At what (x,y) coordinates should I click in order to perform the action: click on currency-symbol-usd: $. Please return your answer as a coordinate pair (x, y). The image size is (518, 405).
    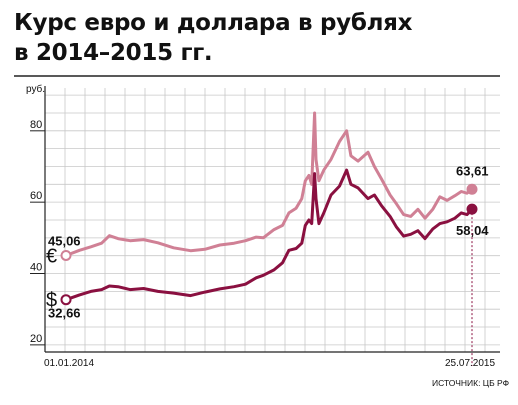
    Looking at the image, I should click on (51, 301).